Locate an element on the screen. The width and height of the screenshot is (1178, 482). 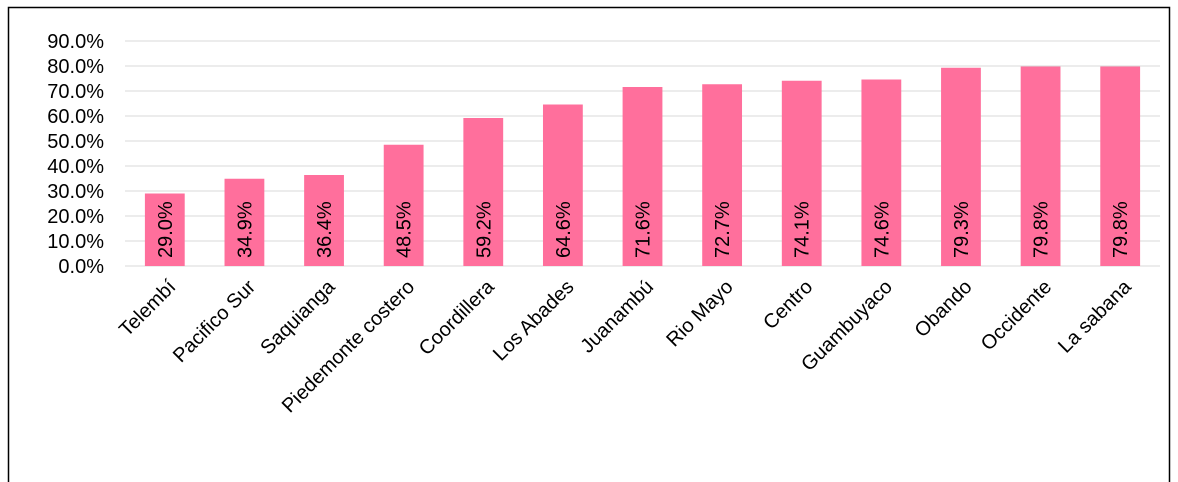
value-label: 71.6% is located at coordinates (644, 229).